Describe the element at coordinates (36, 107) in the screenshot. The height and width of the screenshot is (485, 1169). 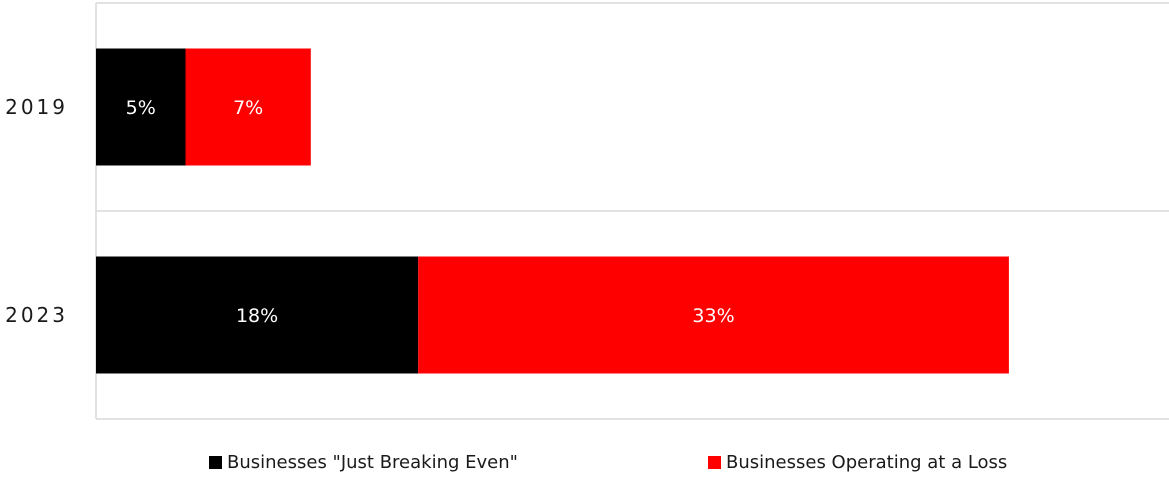
I see `y-tick-label-2019: 2019` at that location.